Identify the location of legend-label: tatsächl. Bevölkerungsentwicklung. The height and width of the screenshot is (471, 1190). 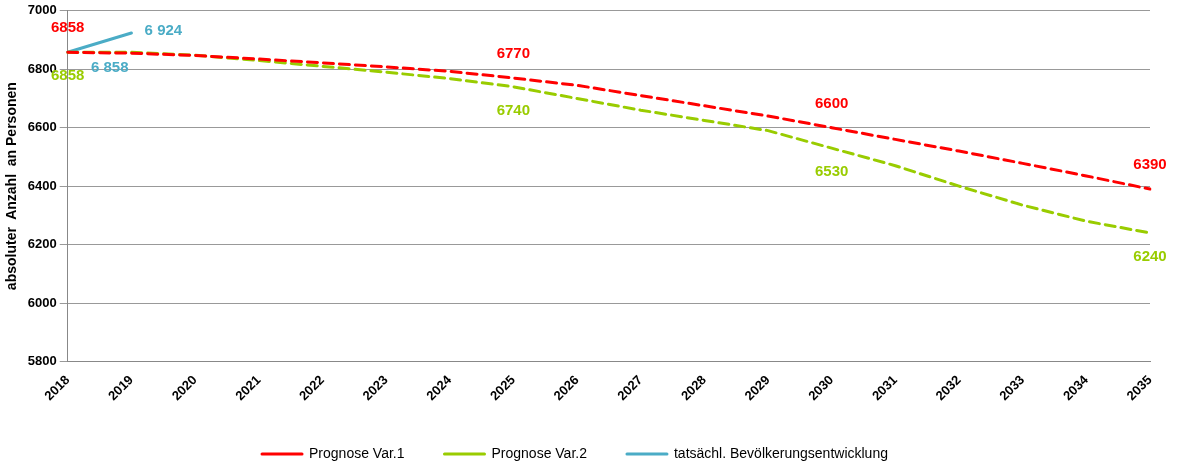
(780, 452).